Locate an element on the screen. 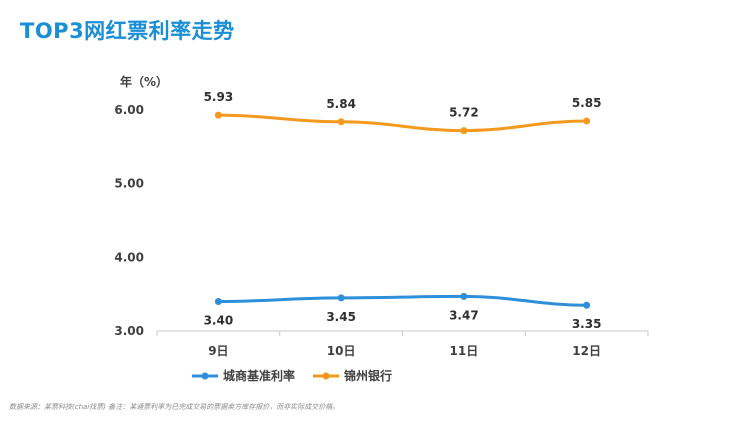 The image size is (750, 421). y-tick-label: 4.00 is located at coordinates (129, 257).